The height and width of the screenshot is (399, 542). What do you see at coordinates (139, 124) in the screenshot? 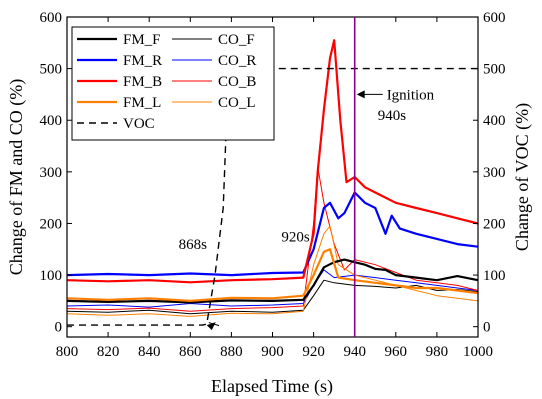
I see `legend-label-voc: VOC` at bounding box center [139, 124].